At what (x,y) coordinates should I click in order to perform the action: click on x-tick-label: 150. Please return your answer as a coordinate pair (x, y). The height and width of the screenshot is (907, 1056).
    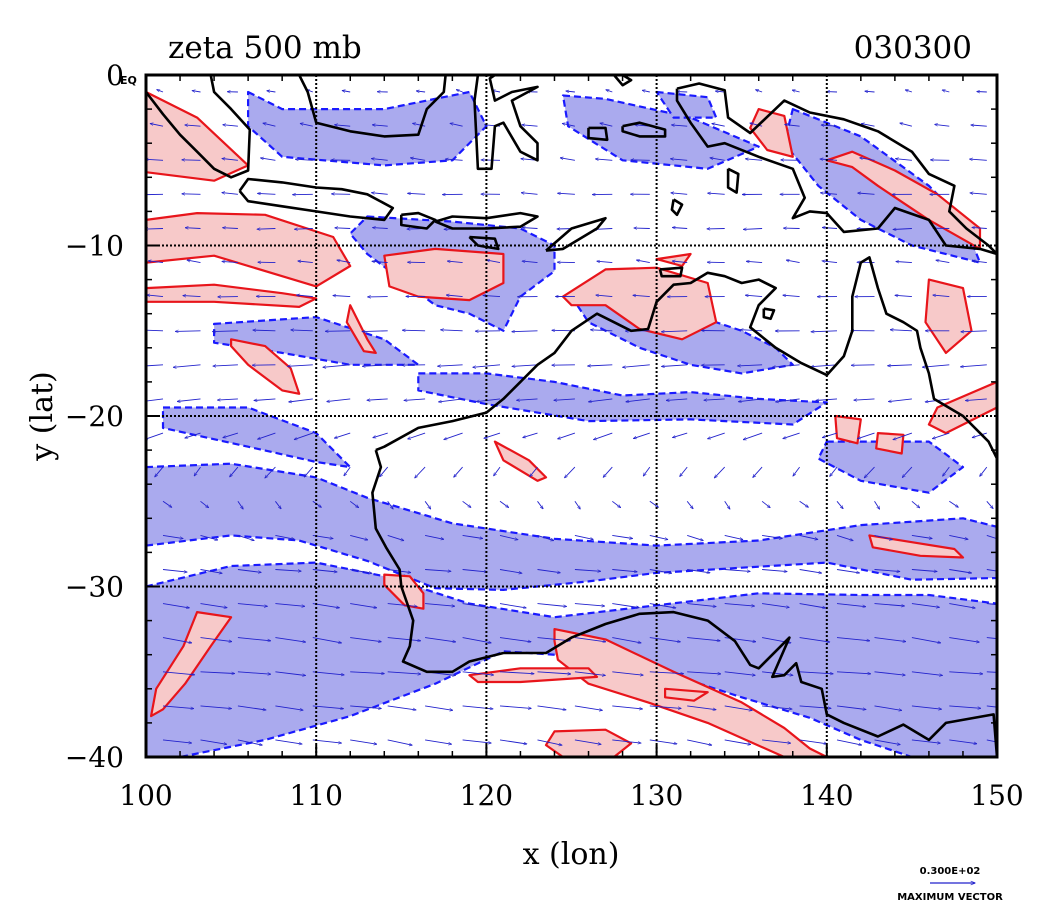
    Looking at the image, I should click on (996, 795).